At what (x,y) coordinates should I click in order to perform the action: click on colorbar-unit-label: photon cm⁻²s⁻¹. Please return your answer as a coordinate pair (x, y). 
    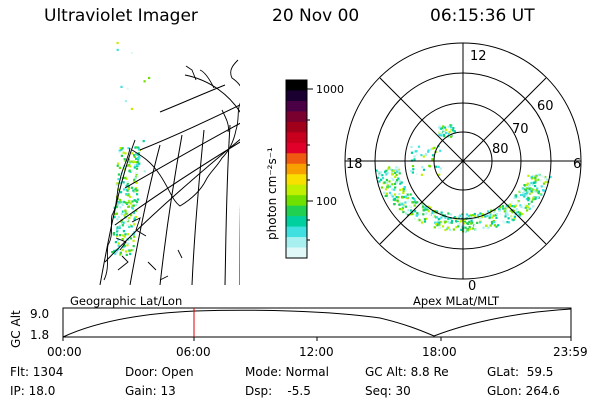
    Looking at the image, I should click on (272, 193).